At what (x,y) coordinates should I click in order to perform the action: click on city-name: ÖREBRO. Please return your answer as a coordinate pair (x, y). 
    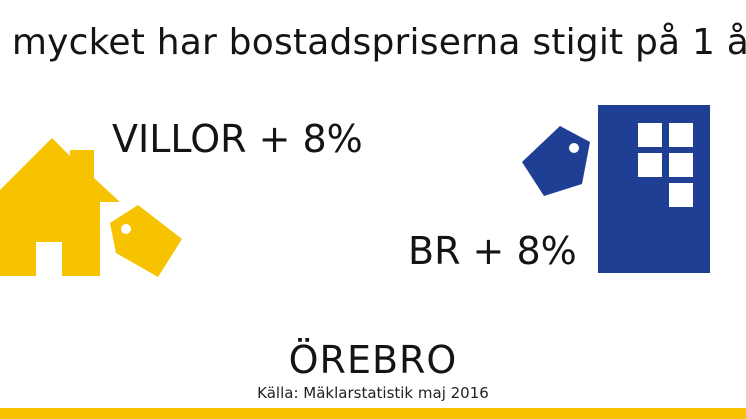
    Looking at the image, I should click on (373, 360).